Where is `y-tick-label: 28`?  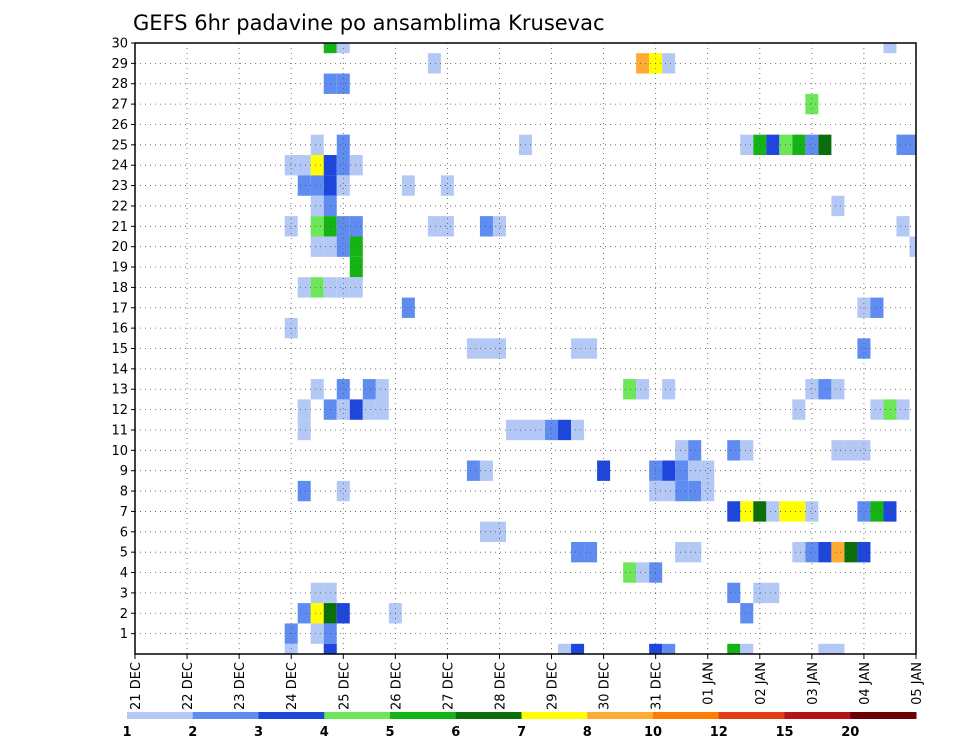
y-tick-label: 28 is located at coordinates (119, 84).